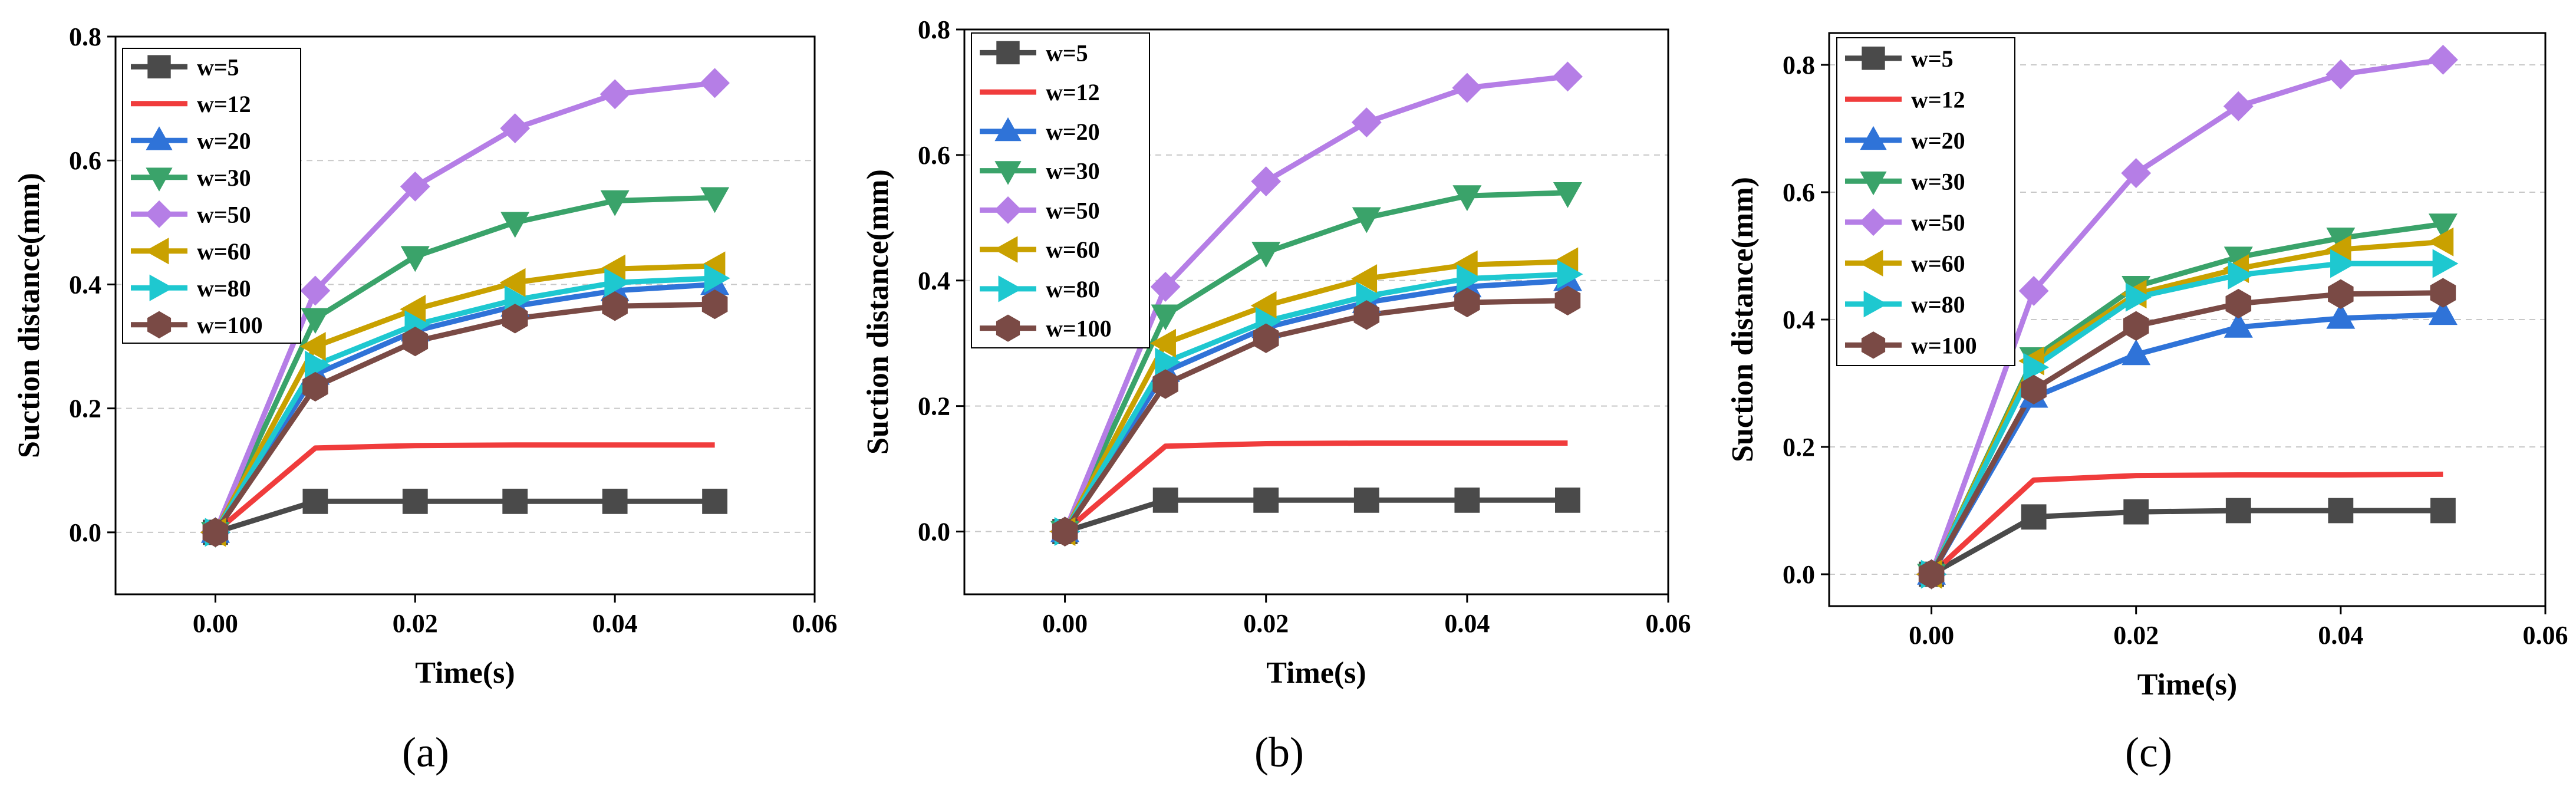 The image size is (2576, 793). I want to click on y-axis-title: Suction distance(mm), so click(29, 315).